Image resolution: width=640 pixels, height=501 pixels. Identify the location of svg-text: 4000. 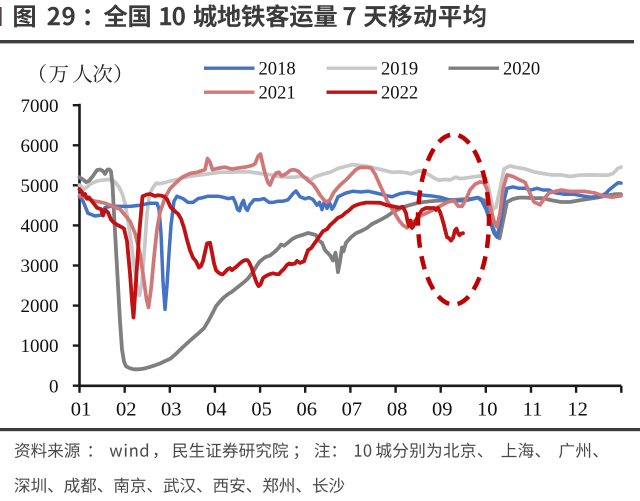
(40, 226).